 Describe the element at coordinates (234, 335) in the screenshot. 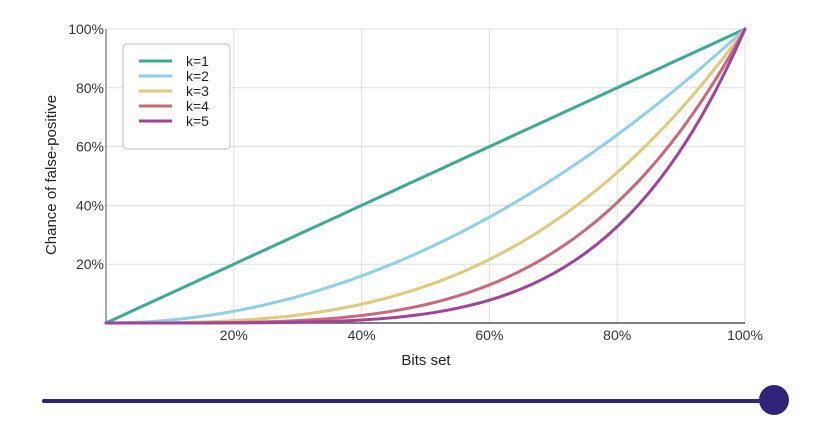

I see `x-tick-label-0: 20%` at that location.